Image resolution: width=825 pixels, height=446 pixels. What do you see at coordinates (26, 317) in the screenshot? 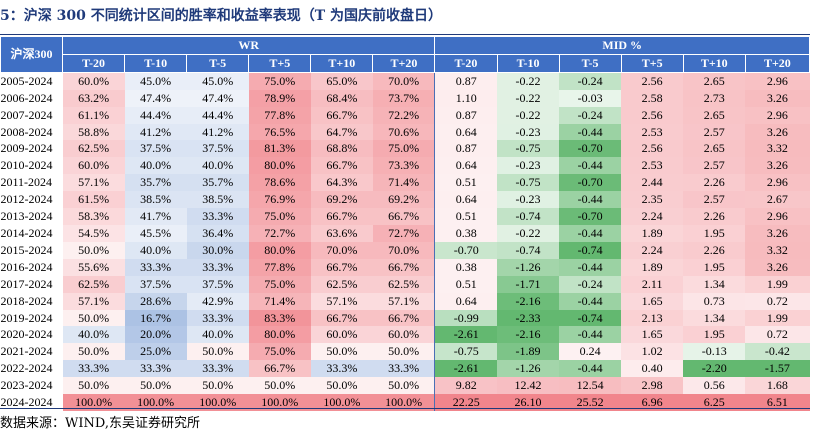
I see `row-label: 2019-2024` at bounding box center [26, 317].